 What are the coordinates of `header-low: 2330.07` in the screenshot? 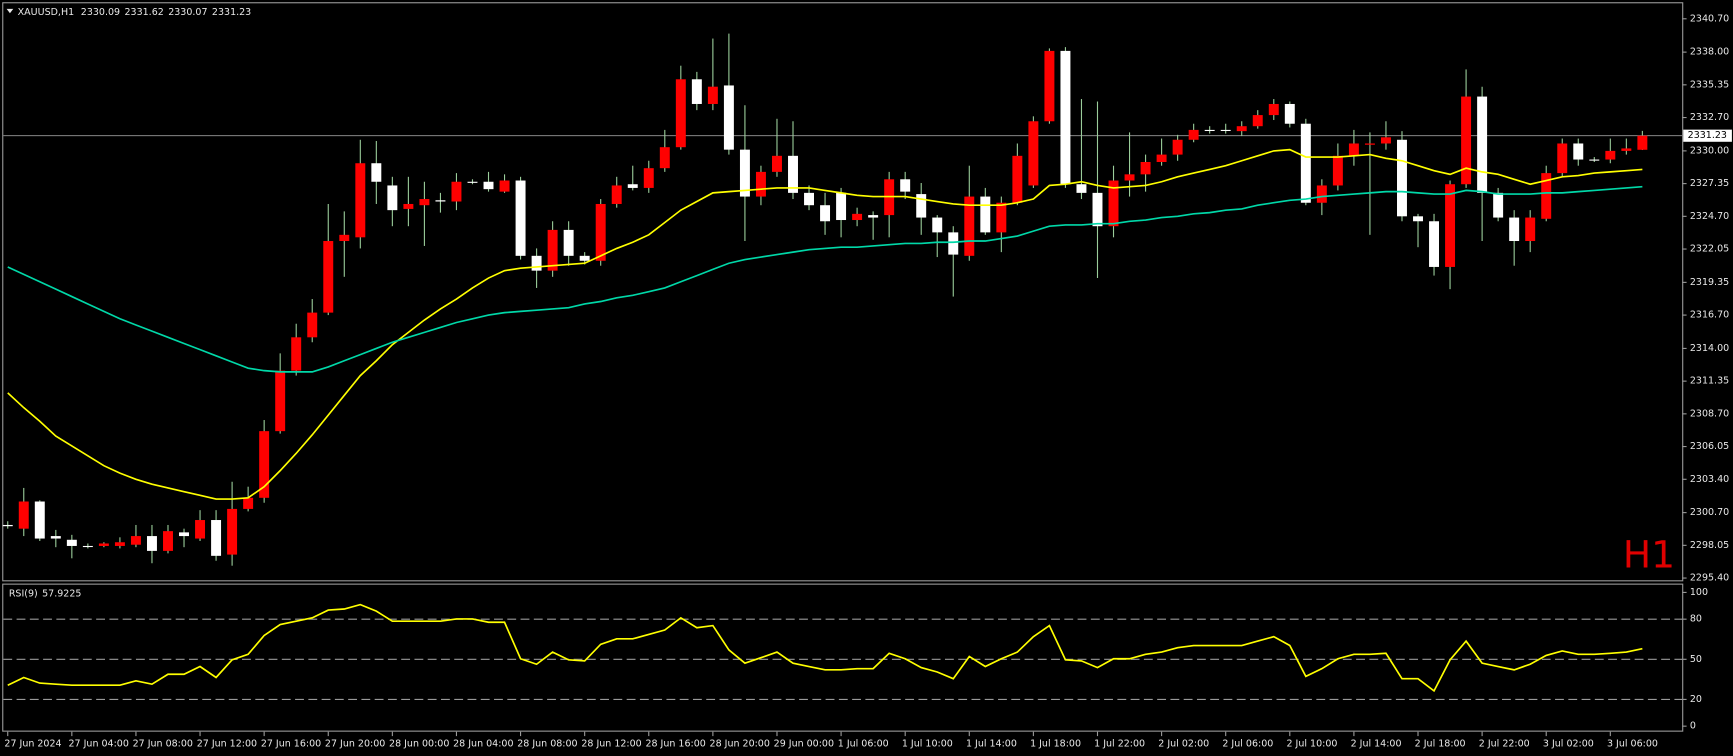 It's located at (187, 12).